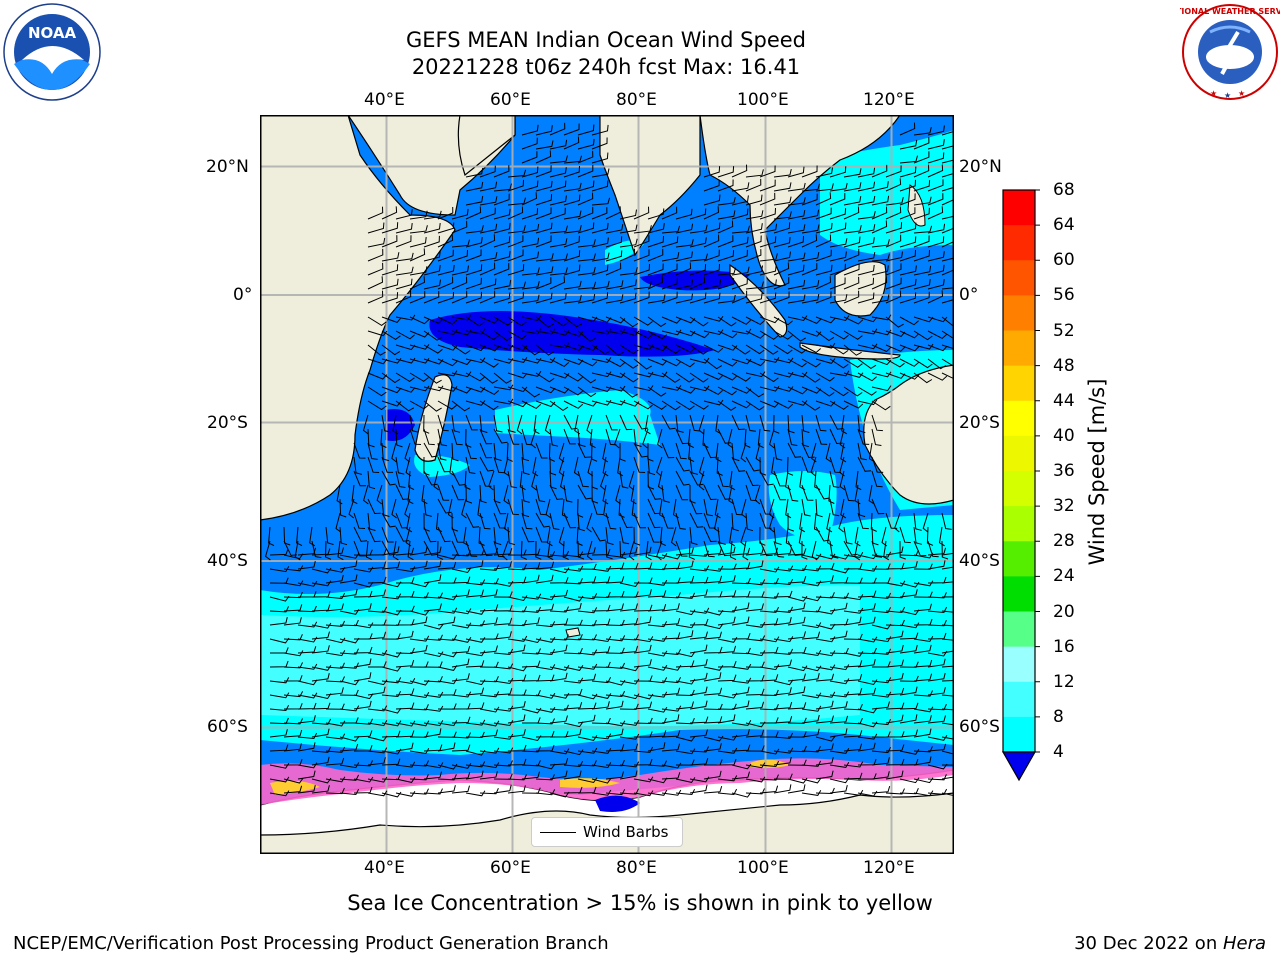 The height and width of the screenshot is (960, 1280). Describe the element at coordinates (52, 52) in the screenshot. I see `noaa-logo: NOAA` at that location.